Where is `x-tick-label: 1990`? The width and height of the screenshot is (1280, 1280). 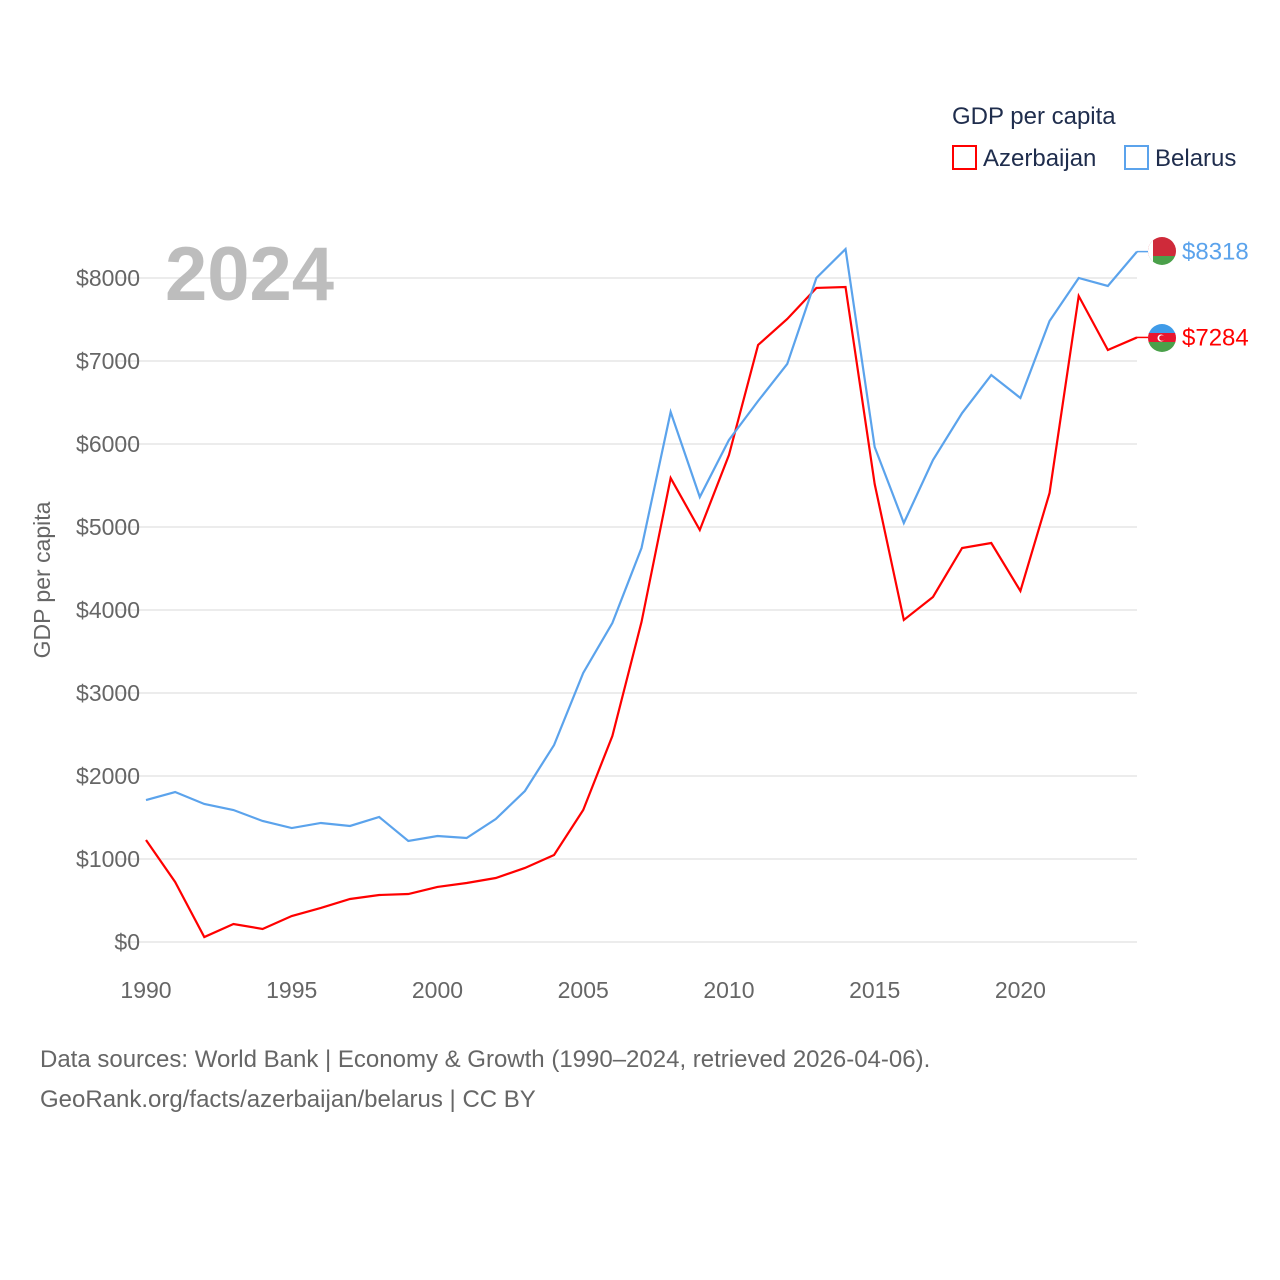
x-tick-label: 1990 is located at coordinates (145, 990).